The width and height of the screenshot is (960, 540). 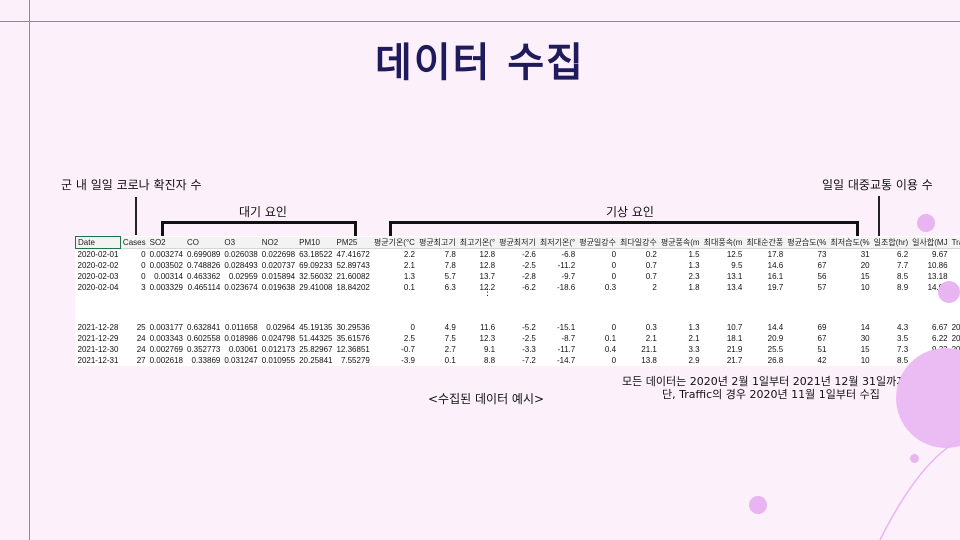 I want to click on table-cell: 8.5, so click(x=891, y=276).